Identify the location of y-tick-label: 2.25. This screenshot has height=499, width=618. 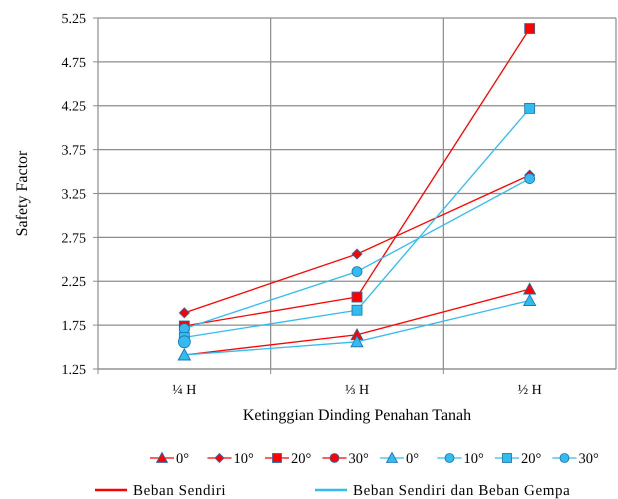
(74, 282).